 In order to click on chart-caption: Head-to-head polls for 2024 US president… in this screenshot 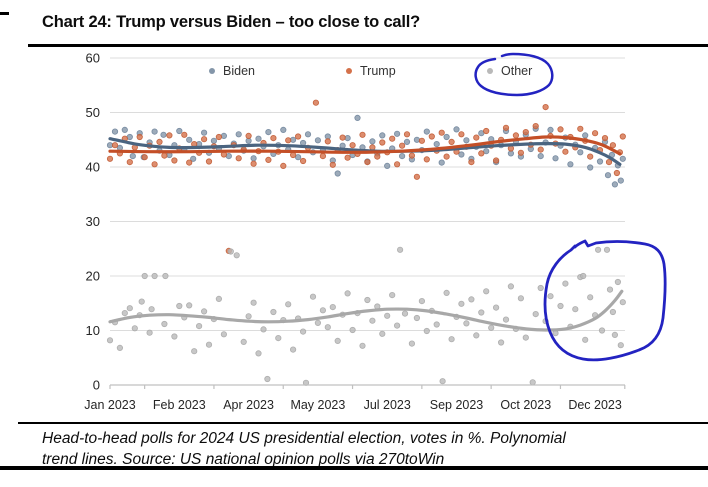, I will do `click(362, 449)`.